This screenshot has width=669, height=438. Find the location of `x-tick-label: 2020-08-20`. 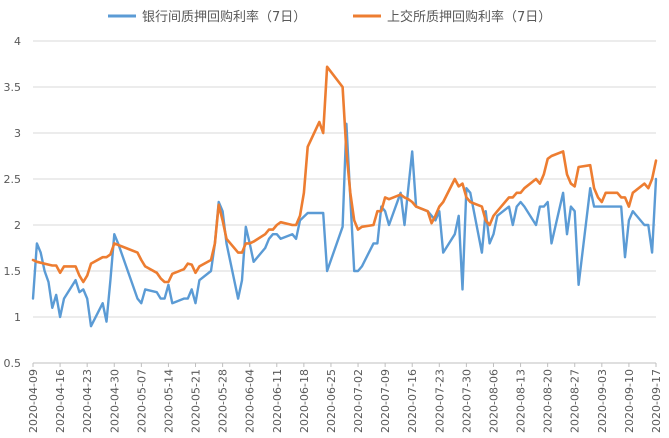

x-tick-label: 2020-08-20 is located at coordinates (548, 401).